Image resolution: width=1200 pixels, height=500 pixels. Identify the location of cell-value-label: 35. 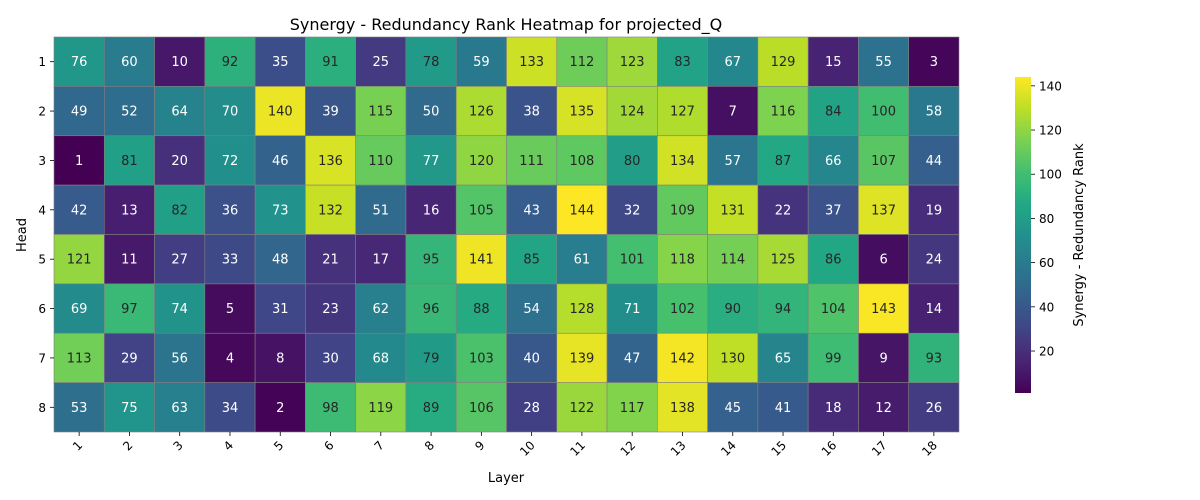
(280, 62).